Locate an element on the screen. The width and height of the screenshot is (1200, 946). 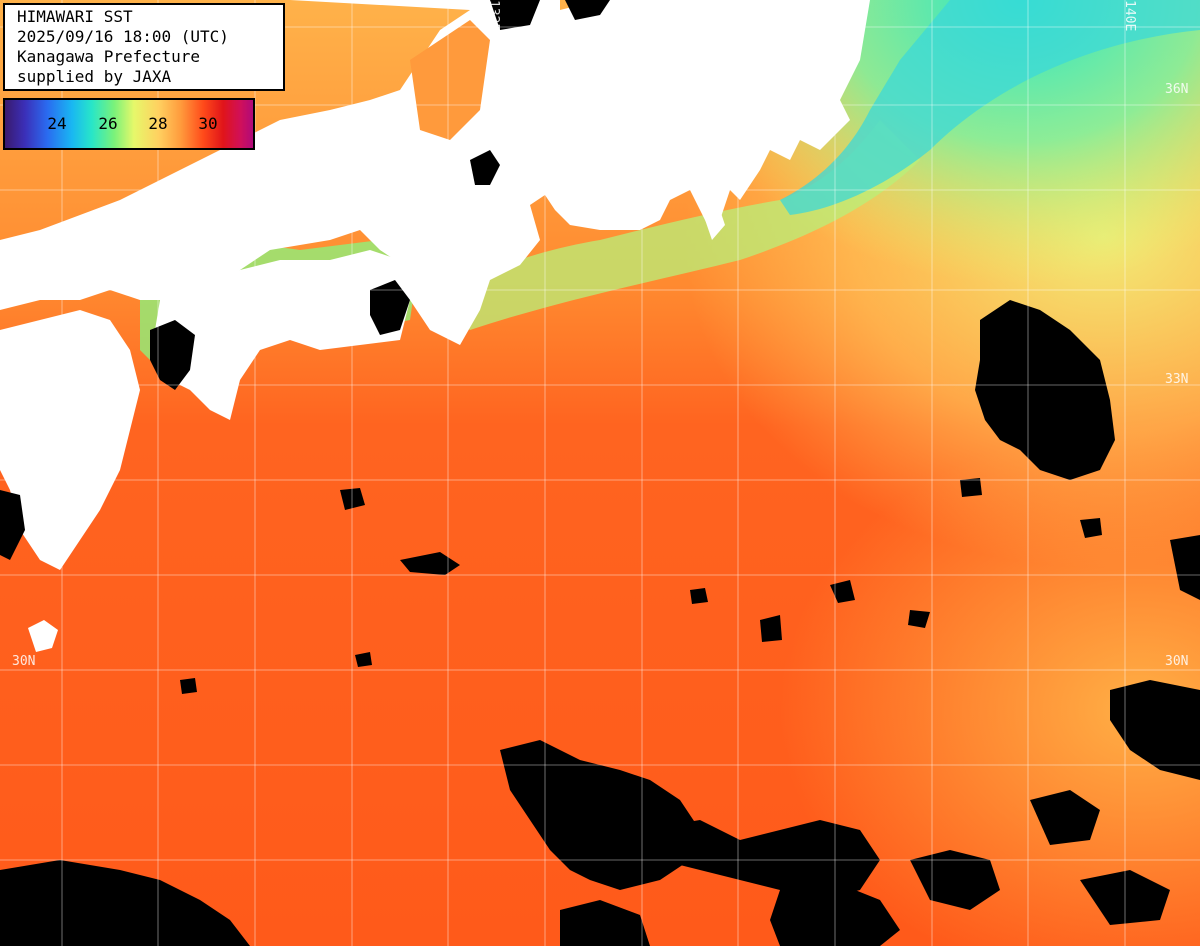
izu-peninsula is located at coordinates (712, 217).